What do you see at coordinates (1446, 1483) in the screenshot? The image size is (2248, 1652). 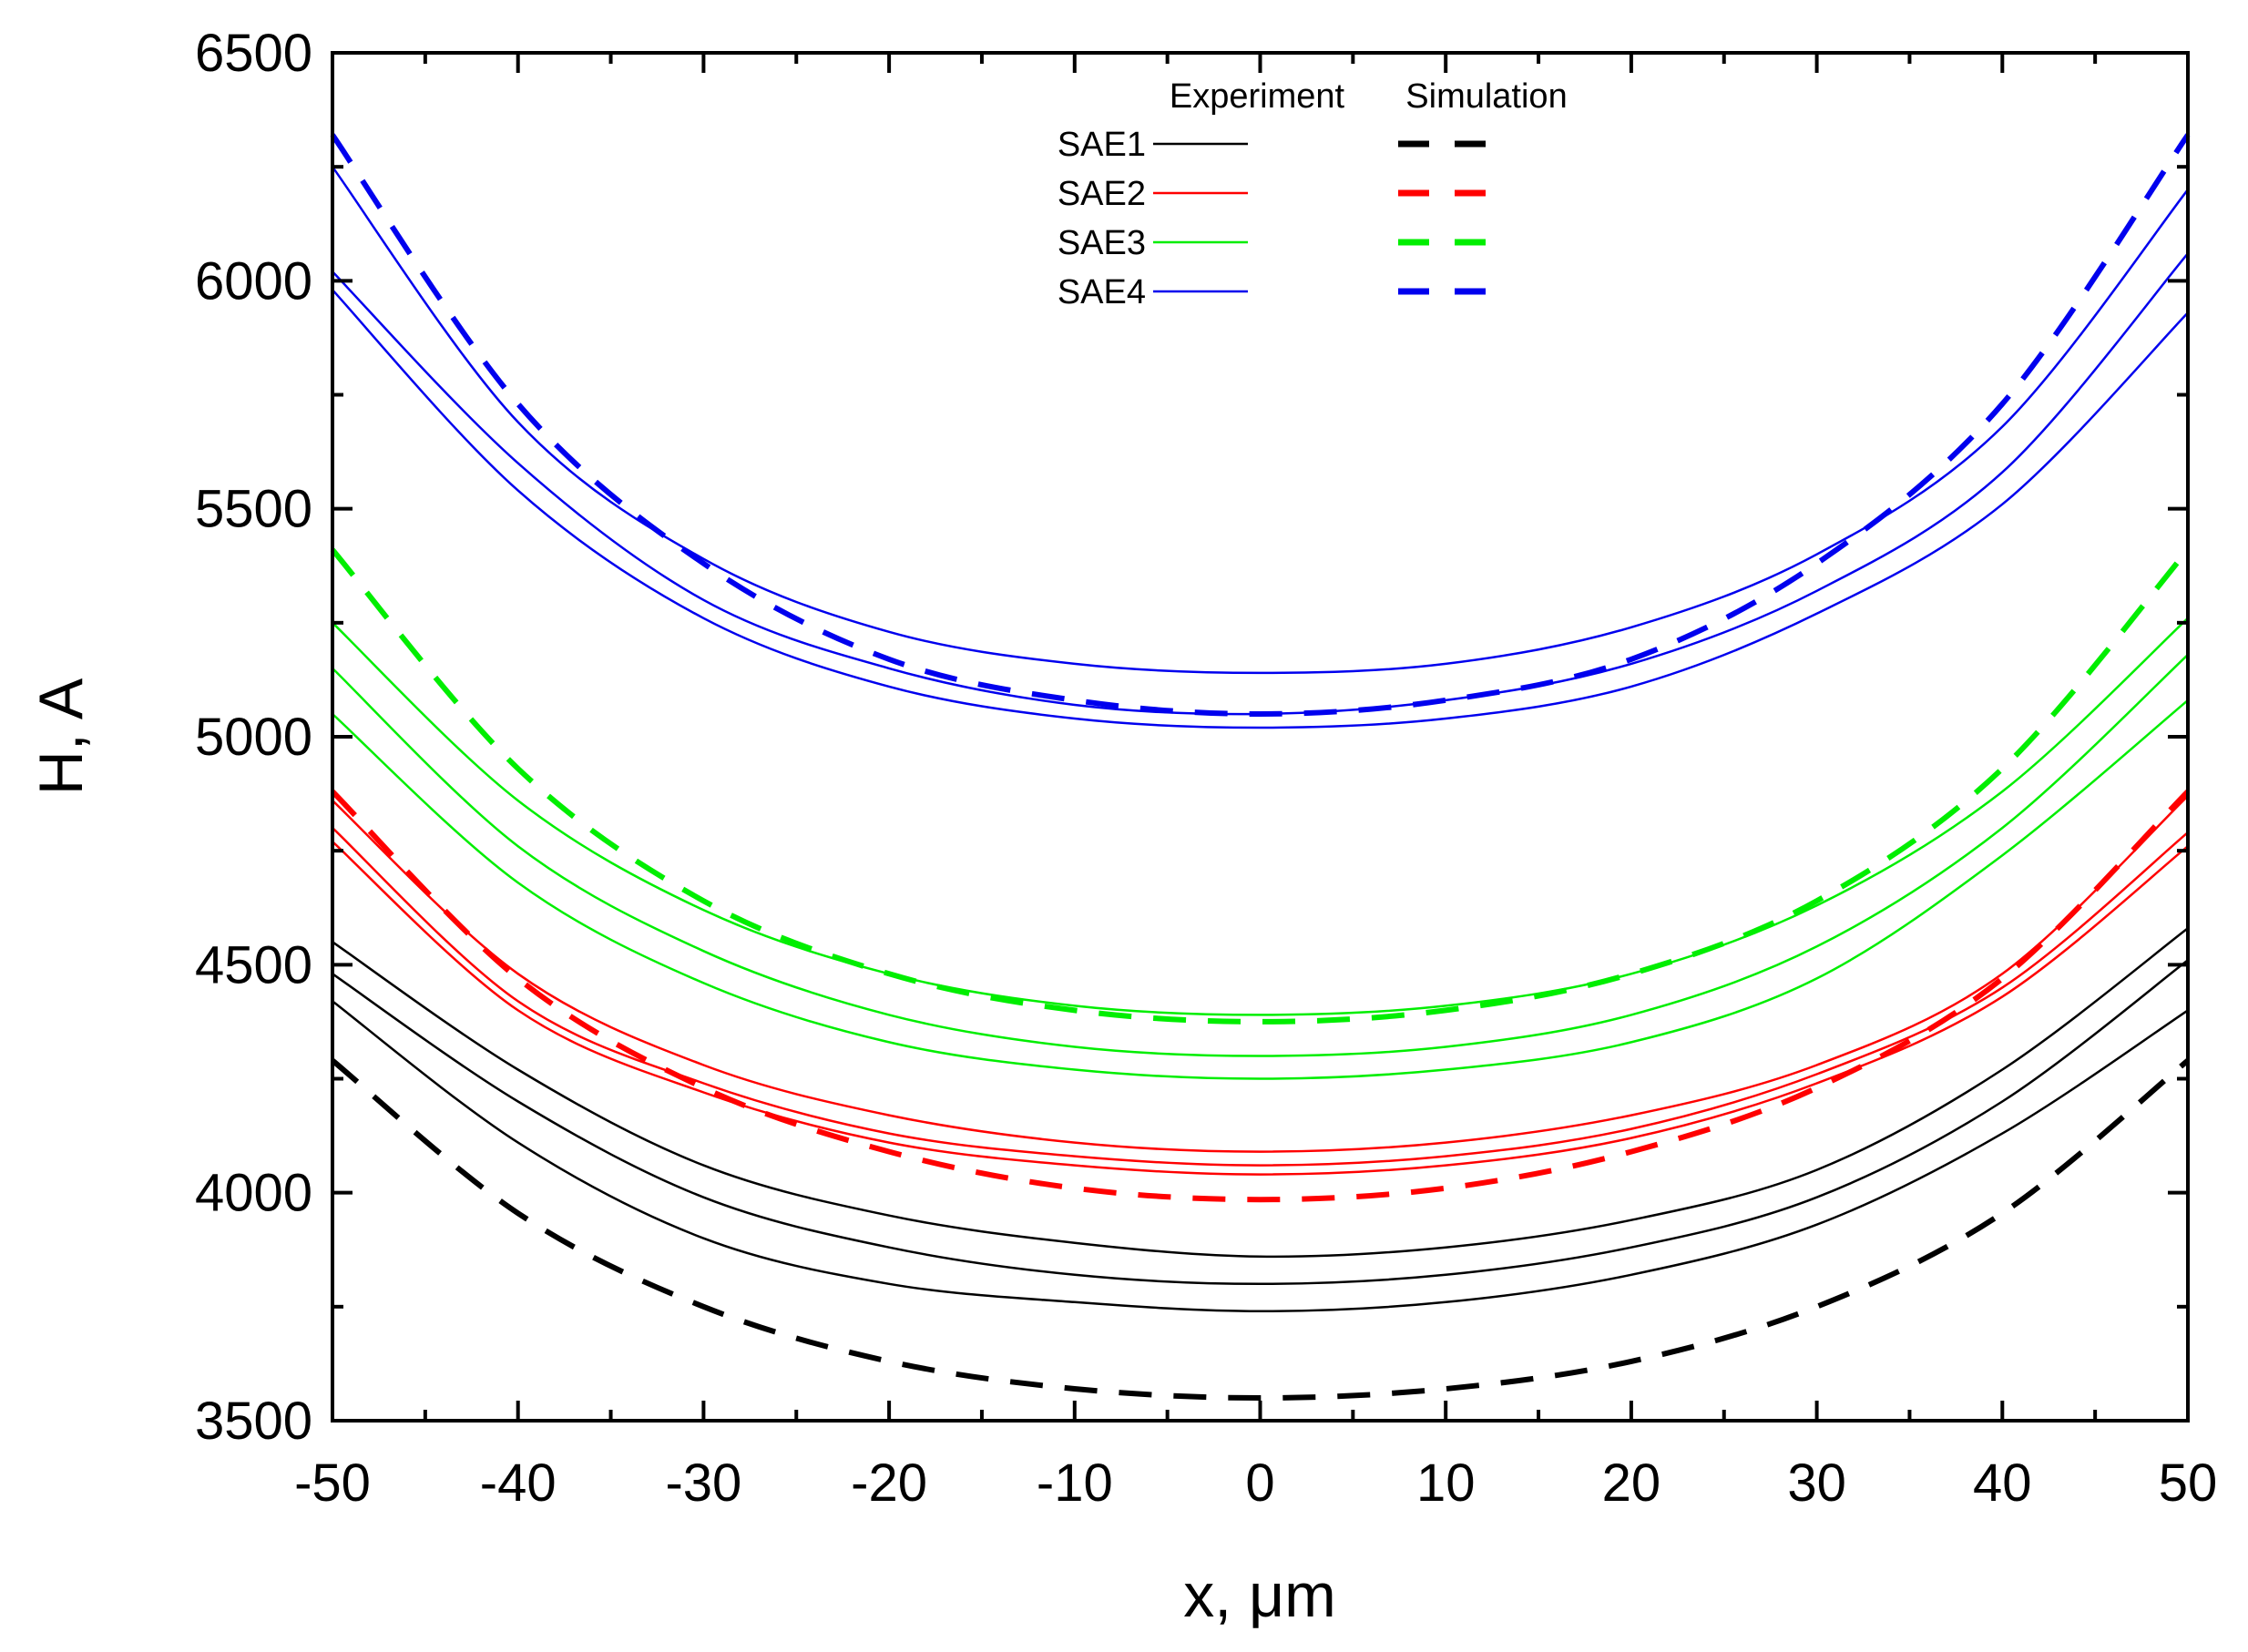 I see `x-tick-label: 10` at bounding box center [1446, 1483].